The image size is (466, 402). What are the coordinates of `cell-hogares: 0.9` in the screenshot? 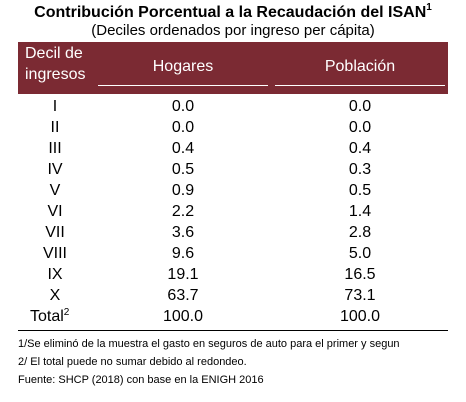 It's located at (183, 190).